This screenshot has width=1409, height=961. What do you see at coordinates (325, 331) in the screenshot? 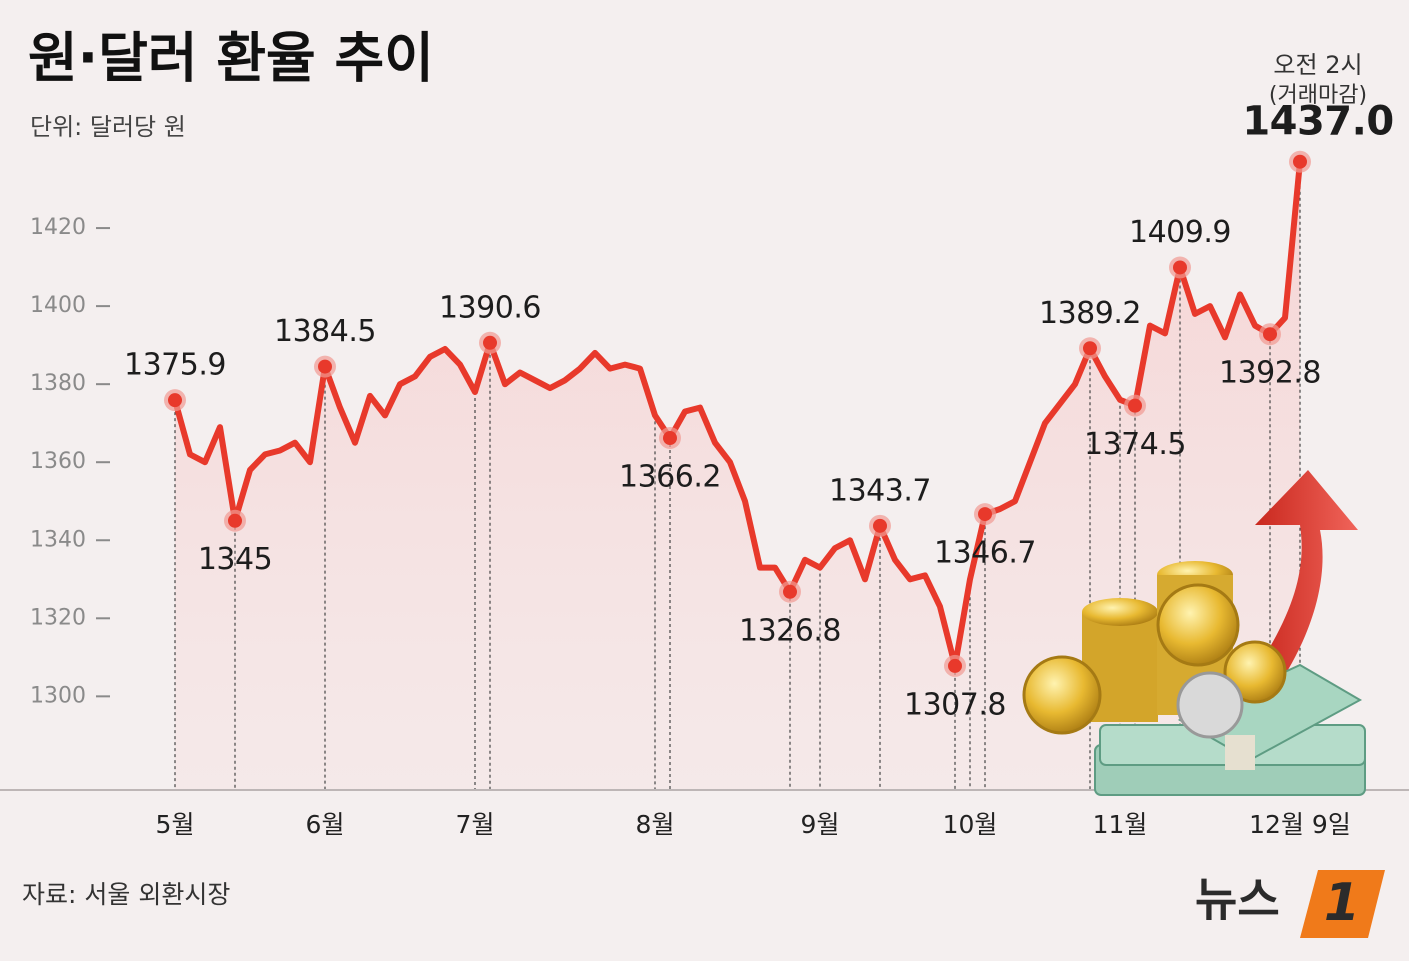
I see `value-label: 1384.5` at bounding box center [325, 331].